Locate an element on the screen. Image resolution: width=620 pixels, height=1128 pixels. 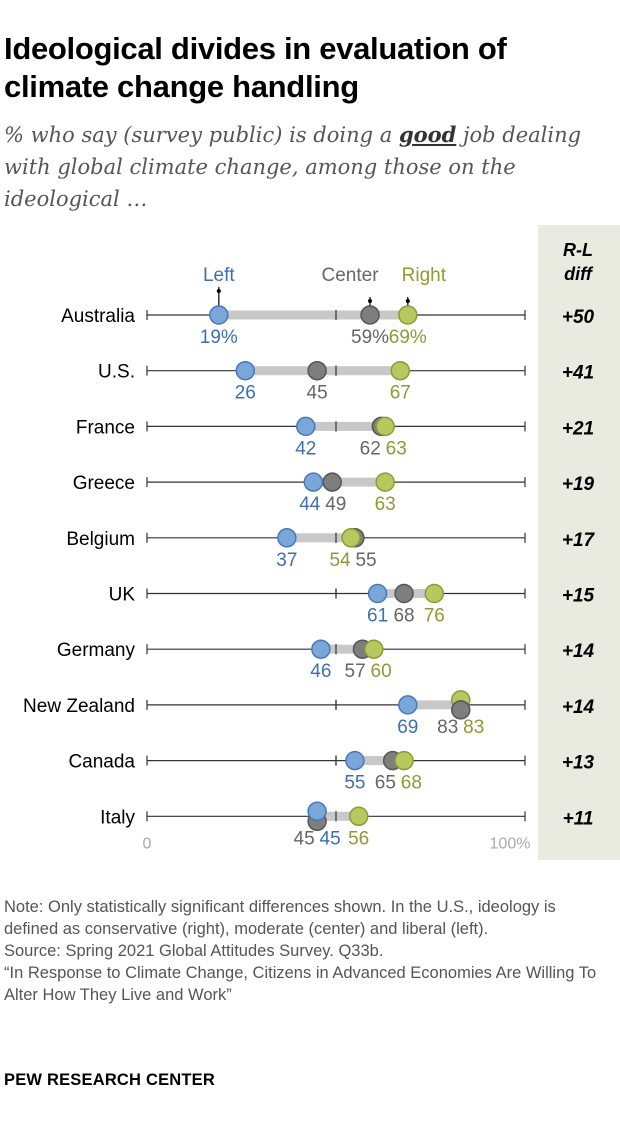
range-band-germany is located at coordinates (347, 649).